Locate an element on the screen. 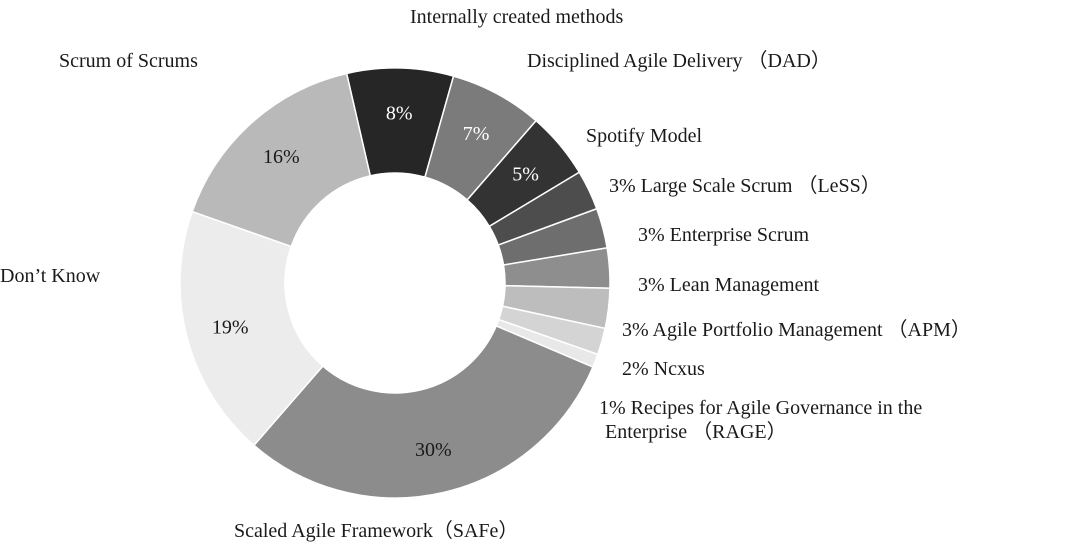 The image size is (1066, 554). pct-label-spotify-model: 5% is located at coordinates (525, 174).